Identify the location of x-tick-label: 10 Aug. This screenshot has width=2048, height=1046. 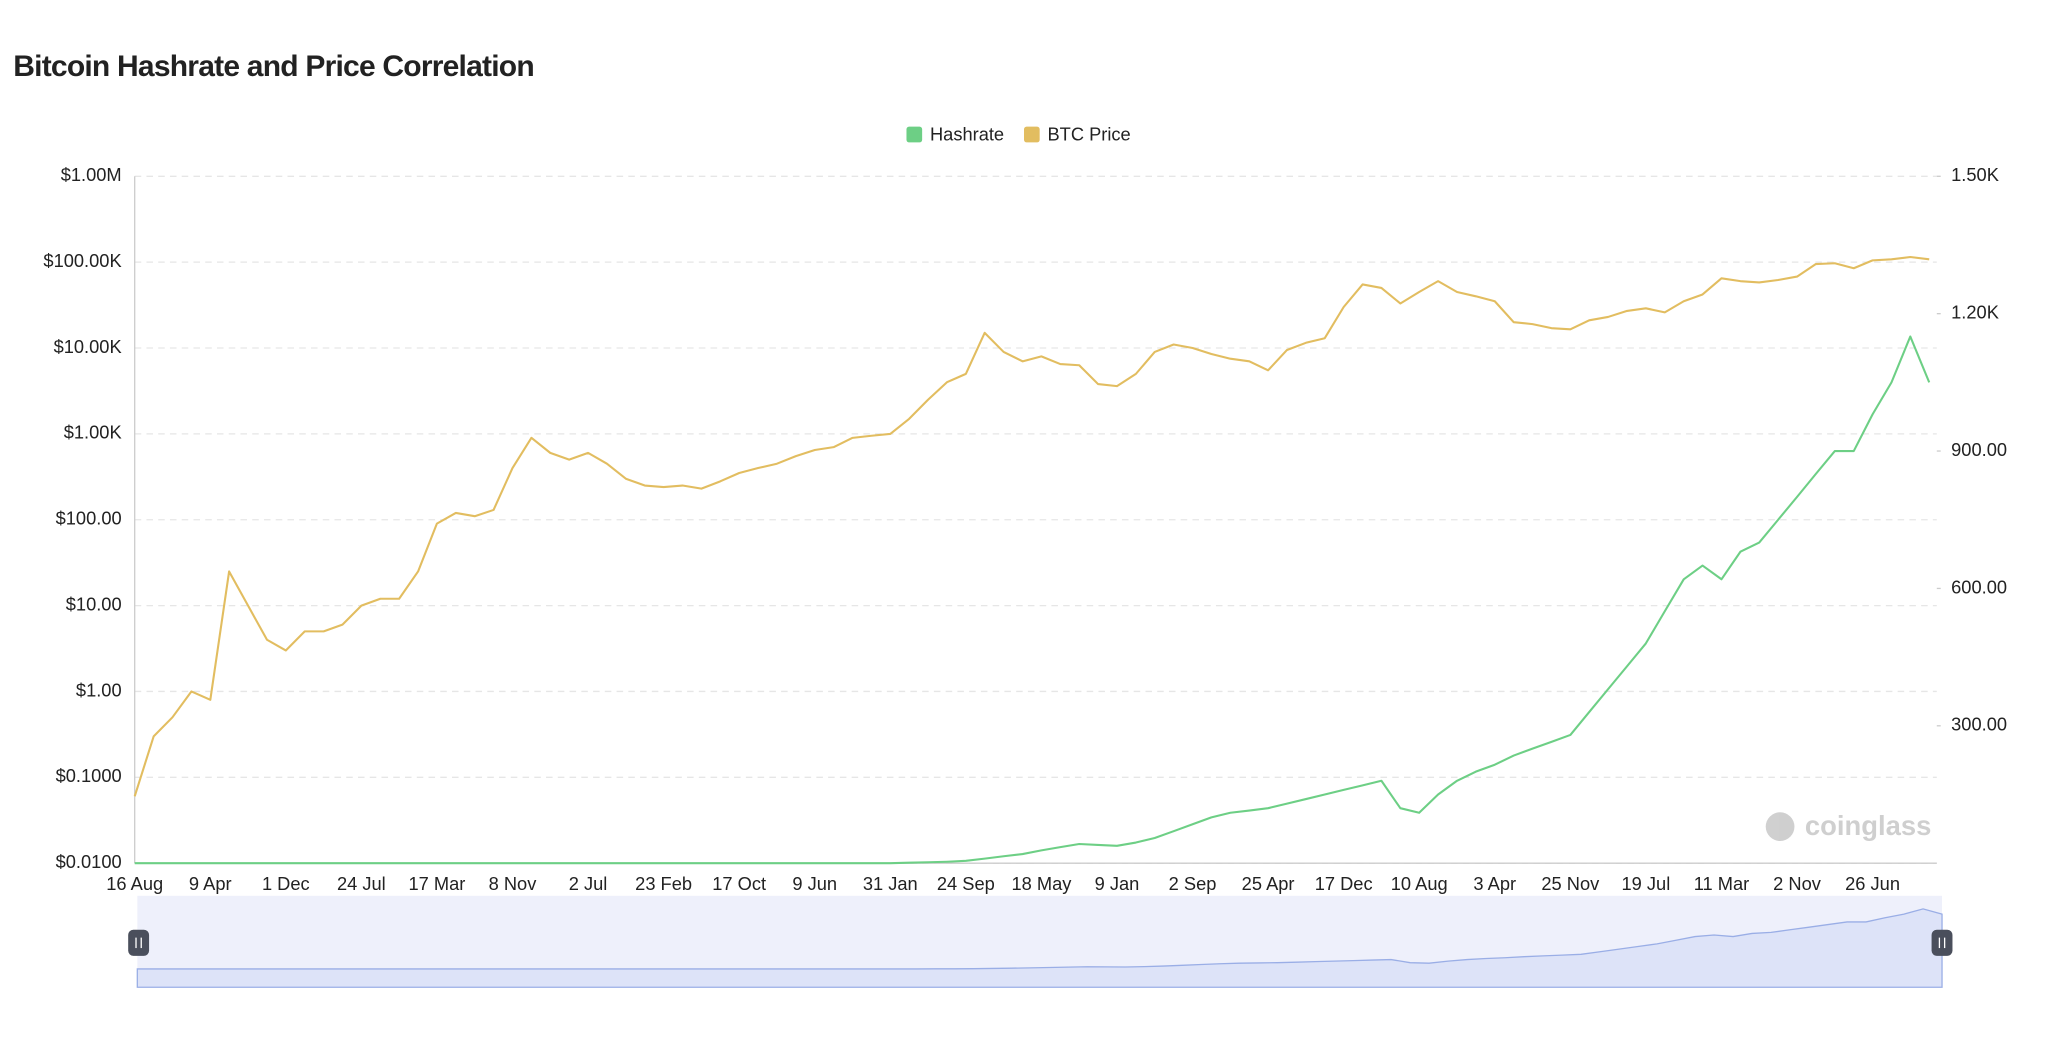
(1419, 883).